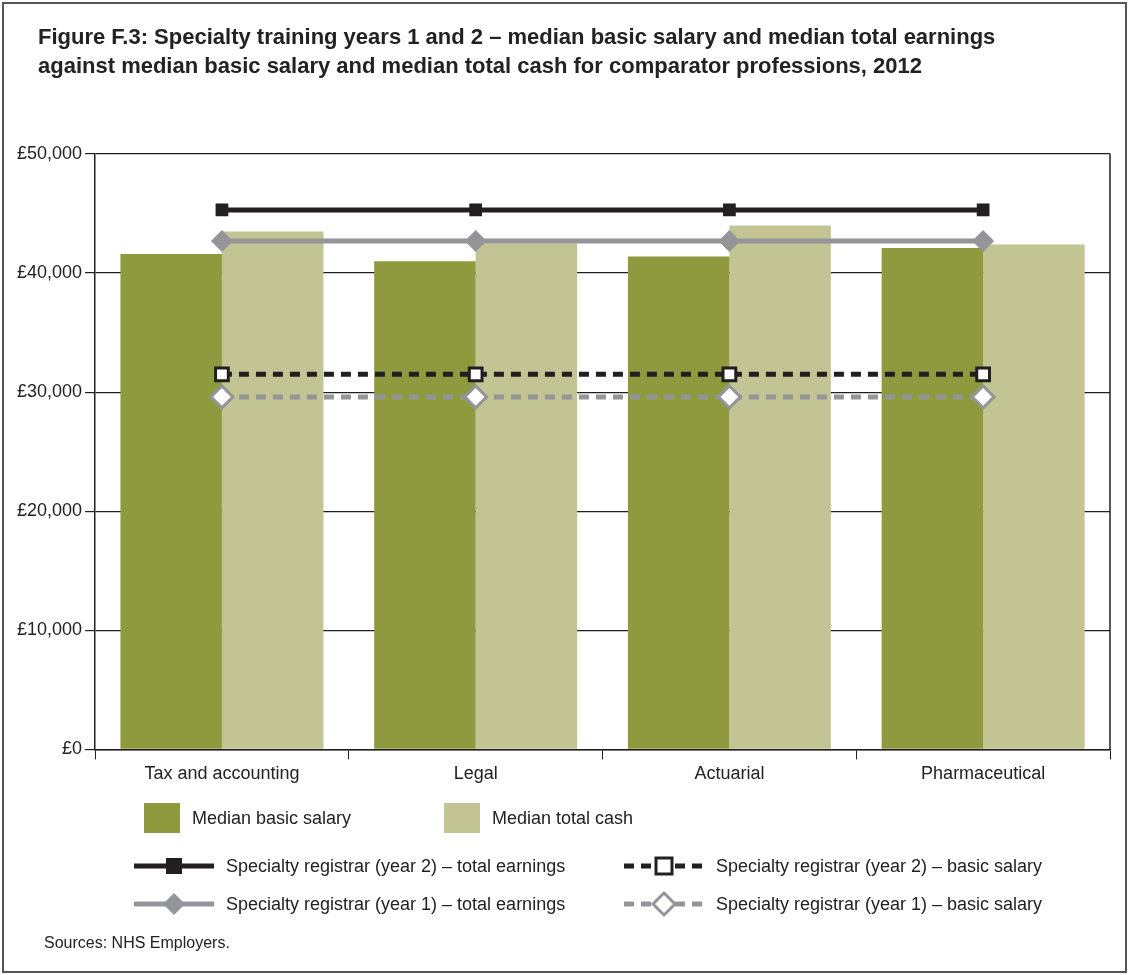 The image size is (1129, 975). Describe the element at coordinates (475, 773) in the screenshot. I see `x-tick-label: Legal` at that location.